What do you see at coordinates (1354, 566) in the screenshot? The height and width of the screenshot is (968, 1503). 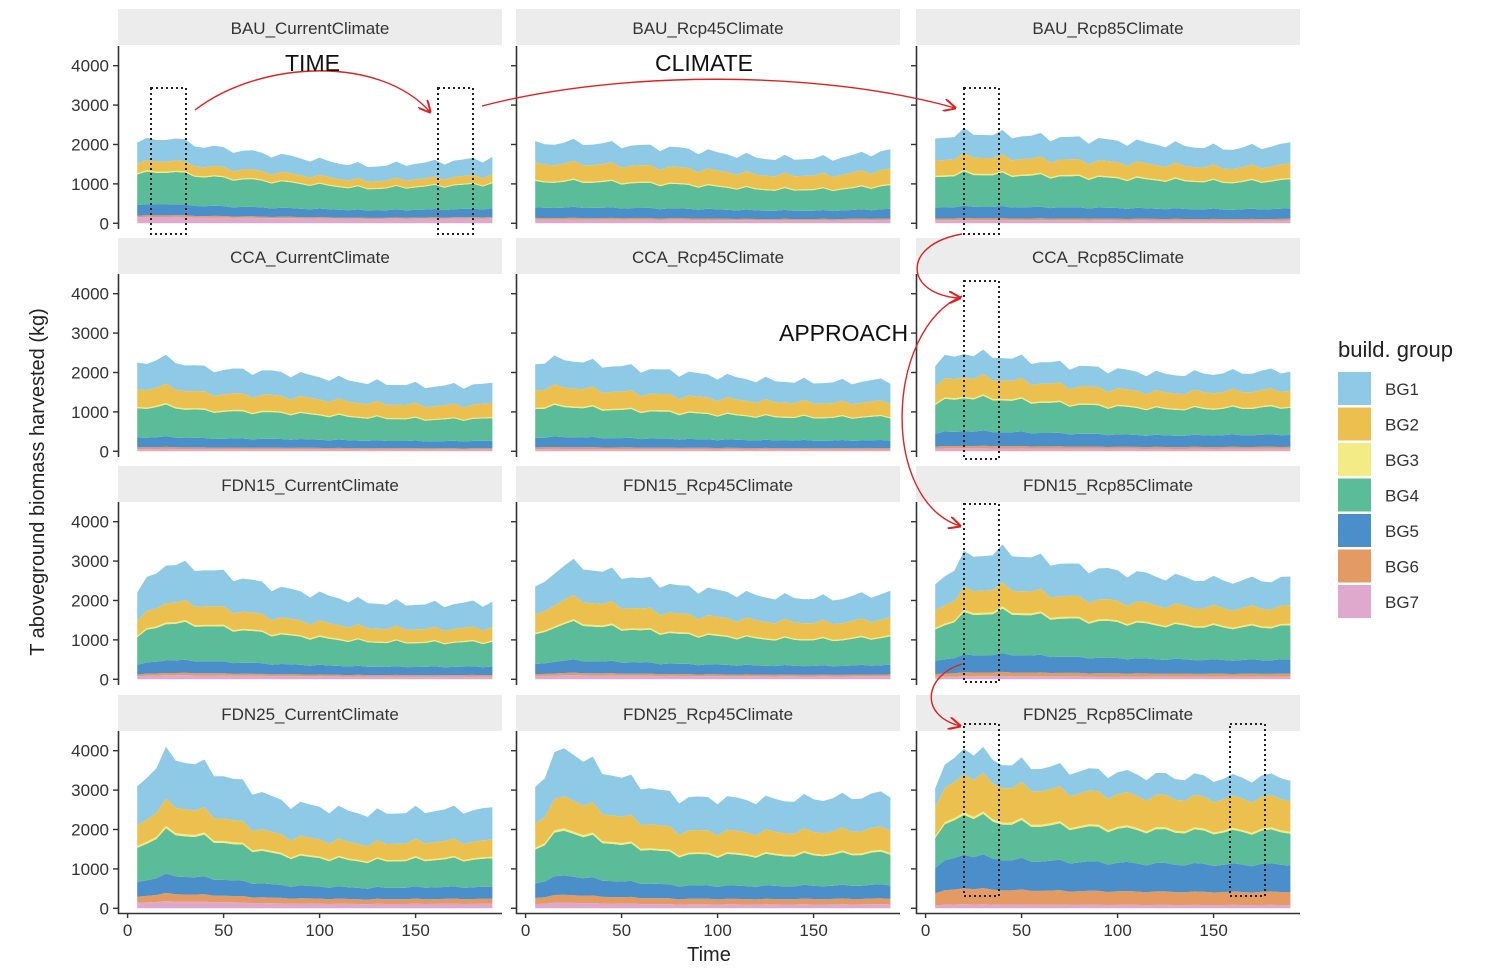 I see `legend-swatch-bg6` at bounding box center [1354, 566].